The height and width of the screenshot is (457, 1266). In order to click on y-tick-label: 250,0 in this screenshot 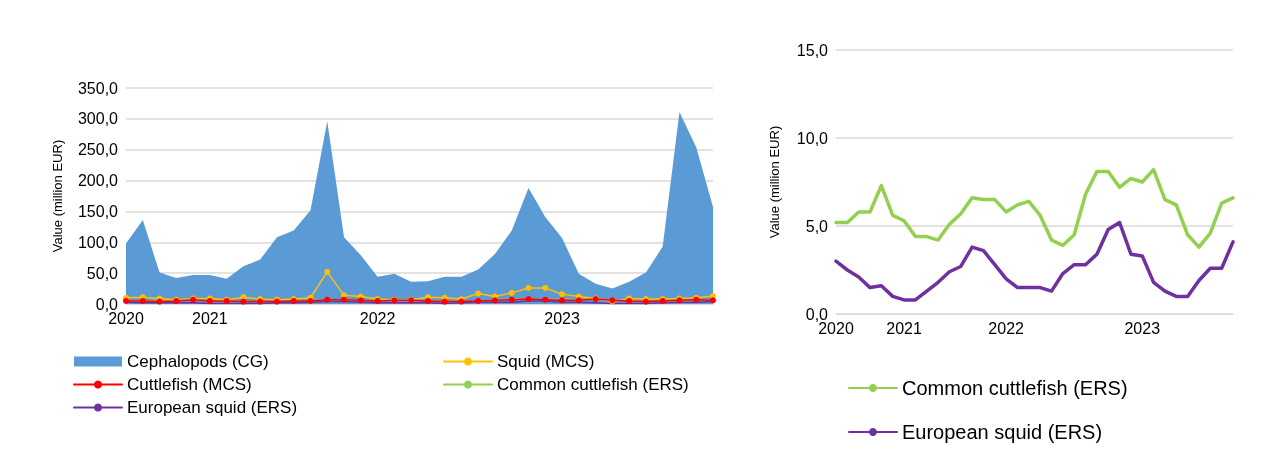, I will do `click(98, 150)`.